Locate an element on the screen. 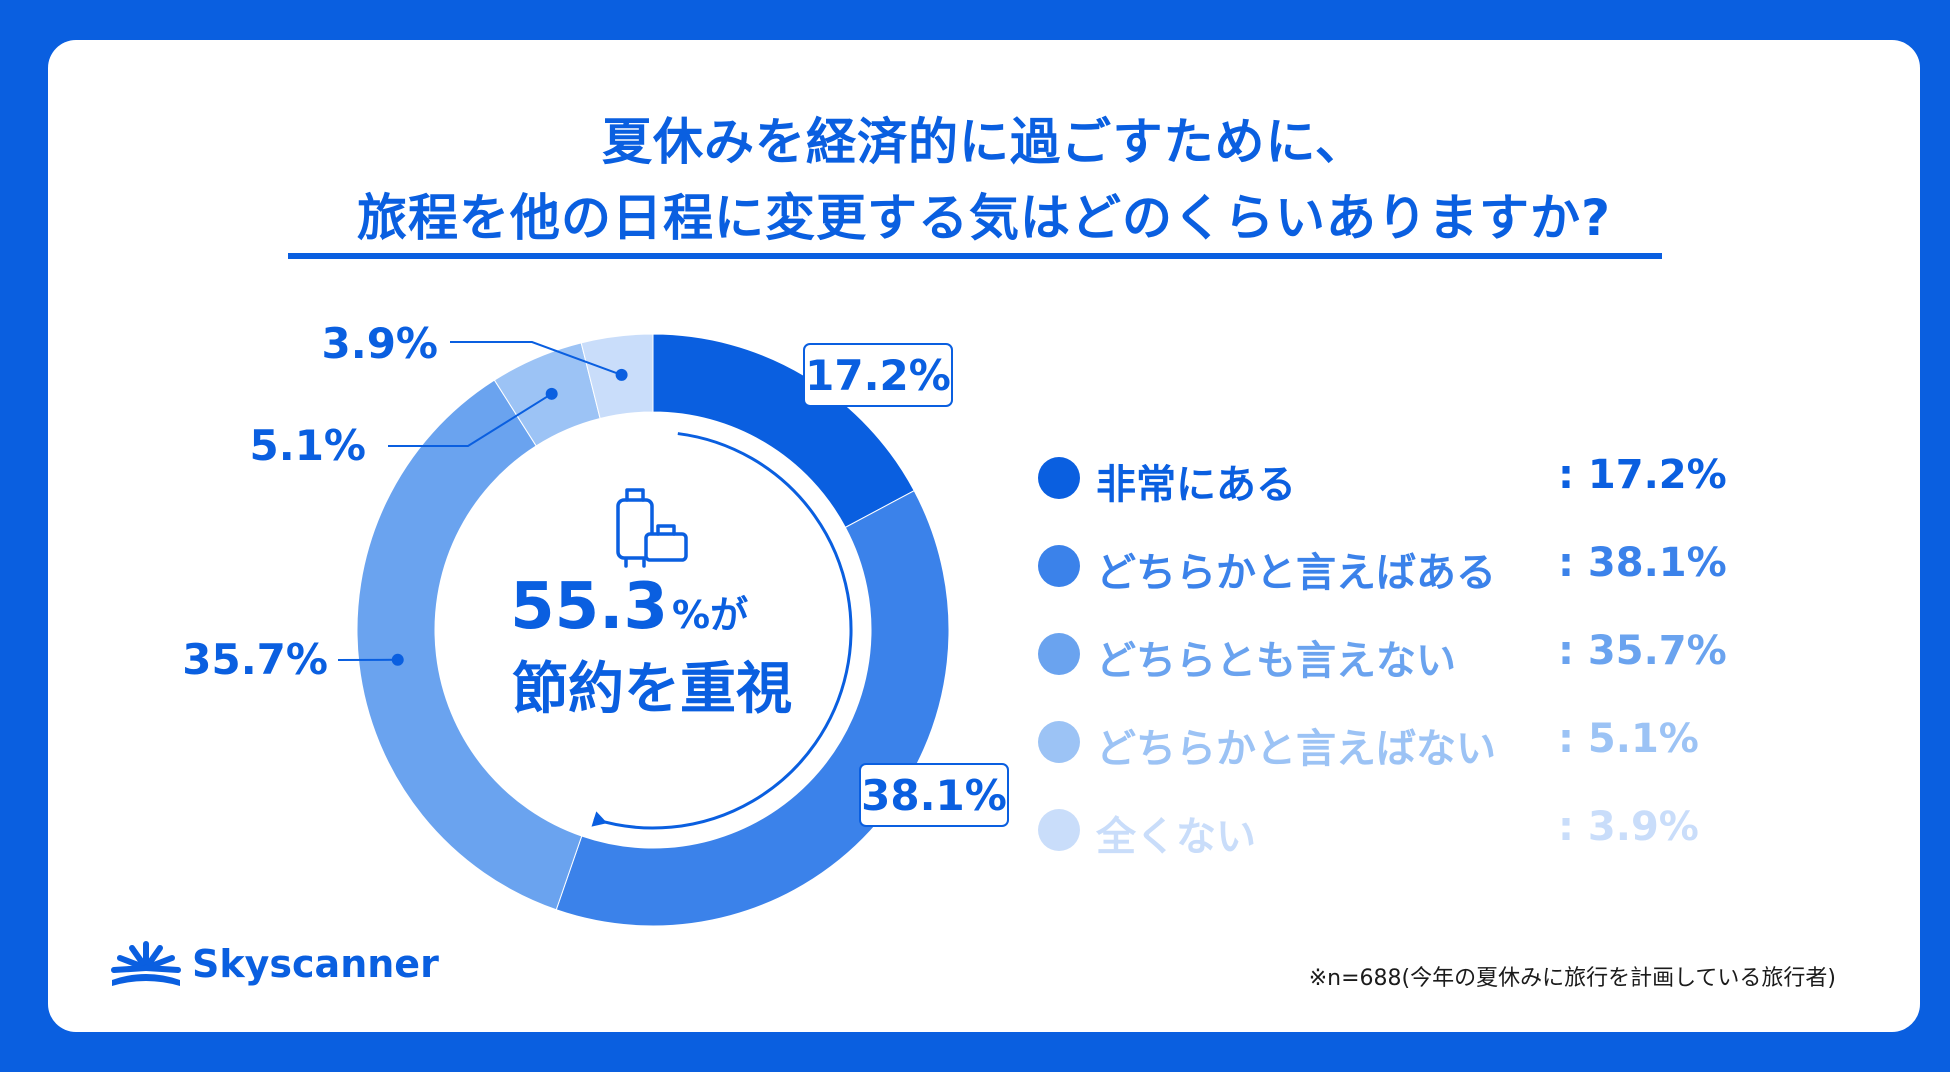 The width and height of the screenshot is (1950, 1072). curved-arrow-head is located at coordinates (599, 819).